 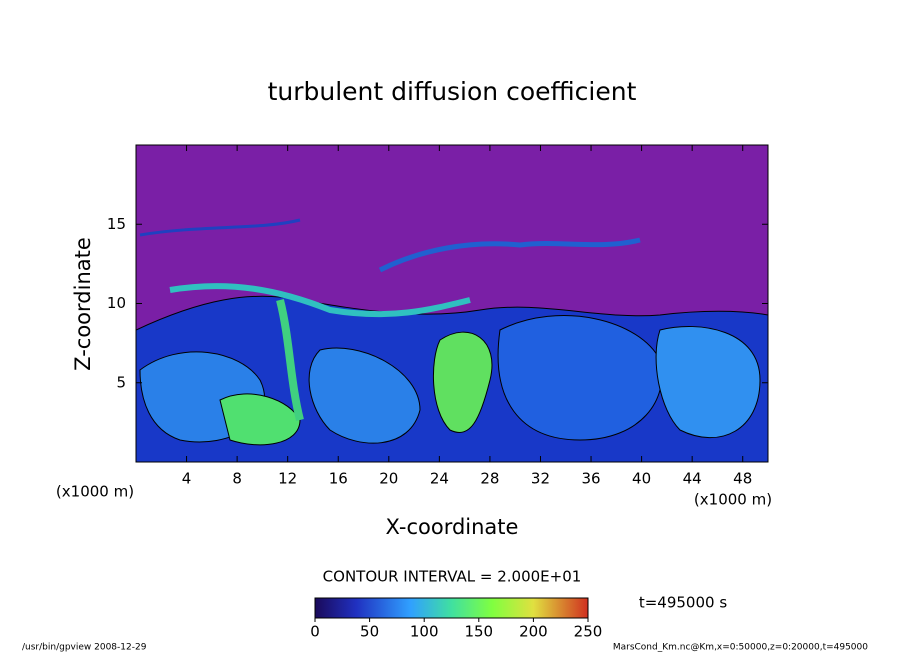 What do you see at coordinates (590, 479) in the screenshot?
I see `x-tick-label: 36` at bounding box center [590, 479].